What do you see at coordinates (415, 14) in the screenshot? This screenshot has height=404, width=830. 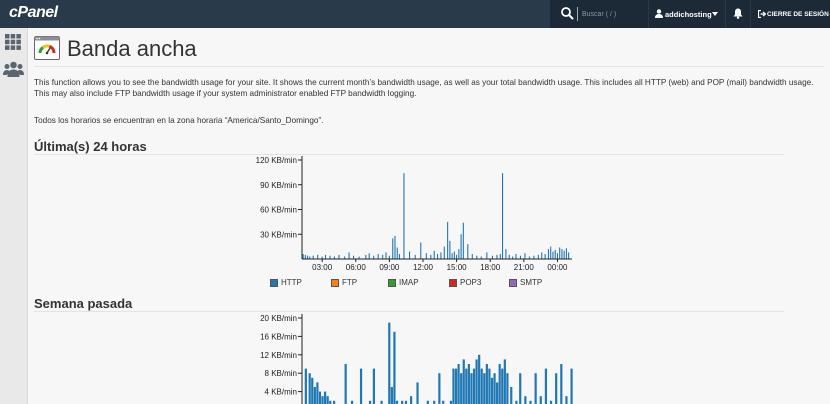 I see `top-header: cPanel addichosting CIERRE DE SESIÓN` at bounding box center [415, 14].